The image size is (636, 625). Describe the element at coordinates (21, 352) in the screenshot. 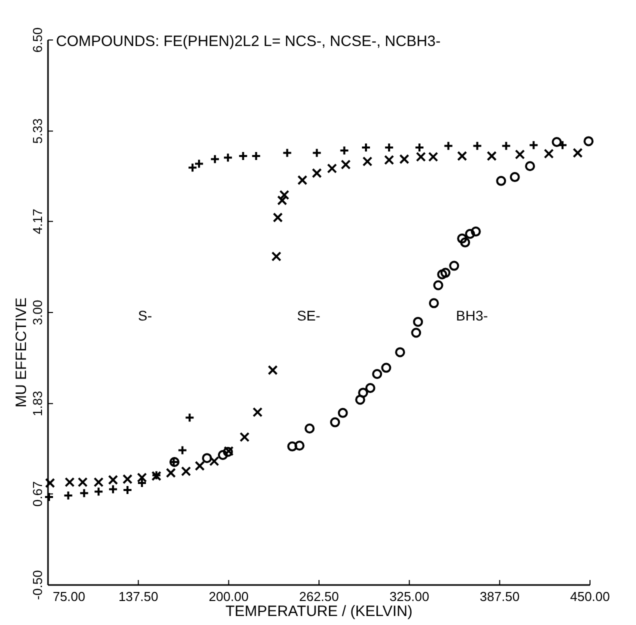

I see `y-axis-title: MU EFFECTIVE` at that location.